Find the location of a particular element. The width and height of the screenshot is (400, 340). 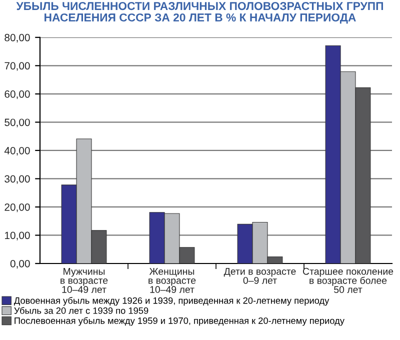

chart-title: УБЫЛЬ ЧИСЛЕННОСТИ РАЗЛИЧНЫХ ПОЛОВОЗРАСТНЫХ ГРУПП НАСЕЛЕНИЯ СССР ЗА 20 ЛЕТ В % К НАЧАЛУ ПЕРИОДА is located at coordinates (199, 13).